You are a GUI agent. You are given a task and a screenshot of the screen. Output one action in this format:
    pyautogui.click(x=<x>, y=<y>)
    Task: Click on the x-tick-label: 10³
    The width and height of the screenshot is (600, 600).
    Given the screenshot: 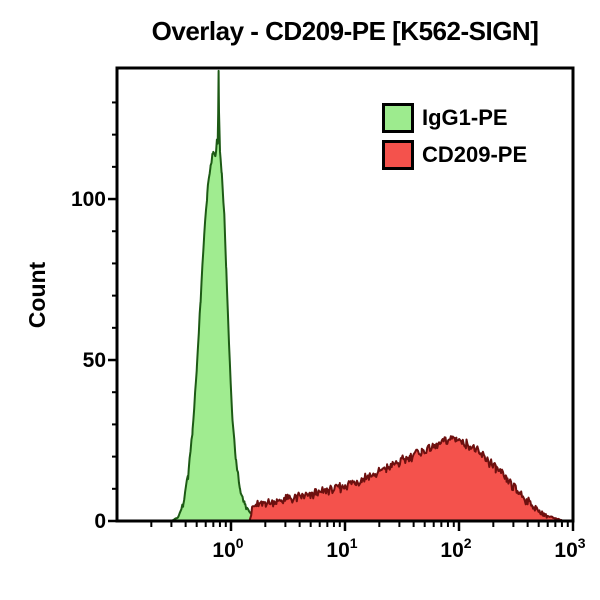 What is the action you would take?
    pyautogui.click(x=569, y=548)
    